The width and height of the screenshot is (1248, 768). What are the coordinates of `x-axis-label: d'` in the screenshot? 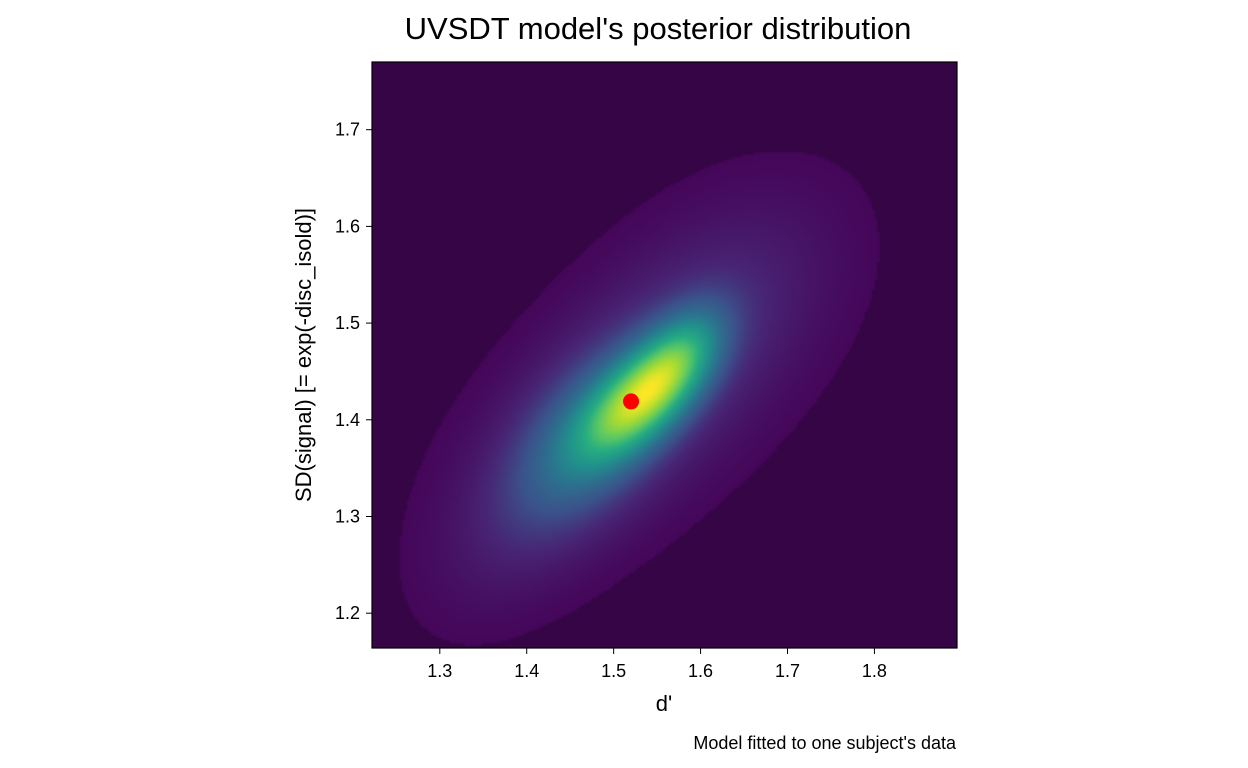 It's located at (664, 703).